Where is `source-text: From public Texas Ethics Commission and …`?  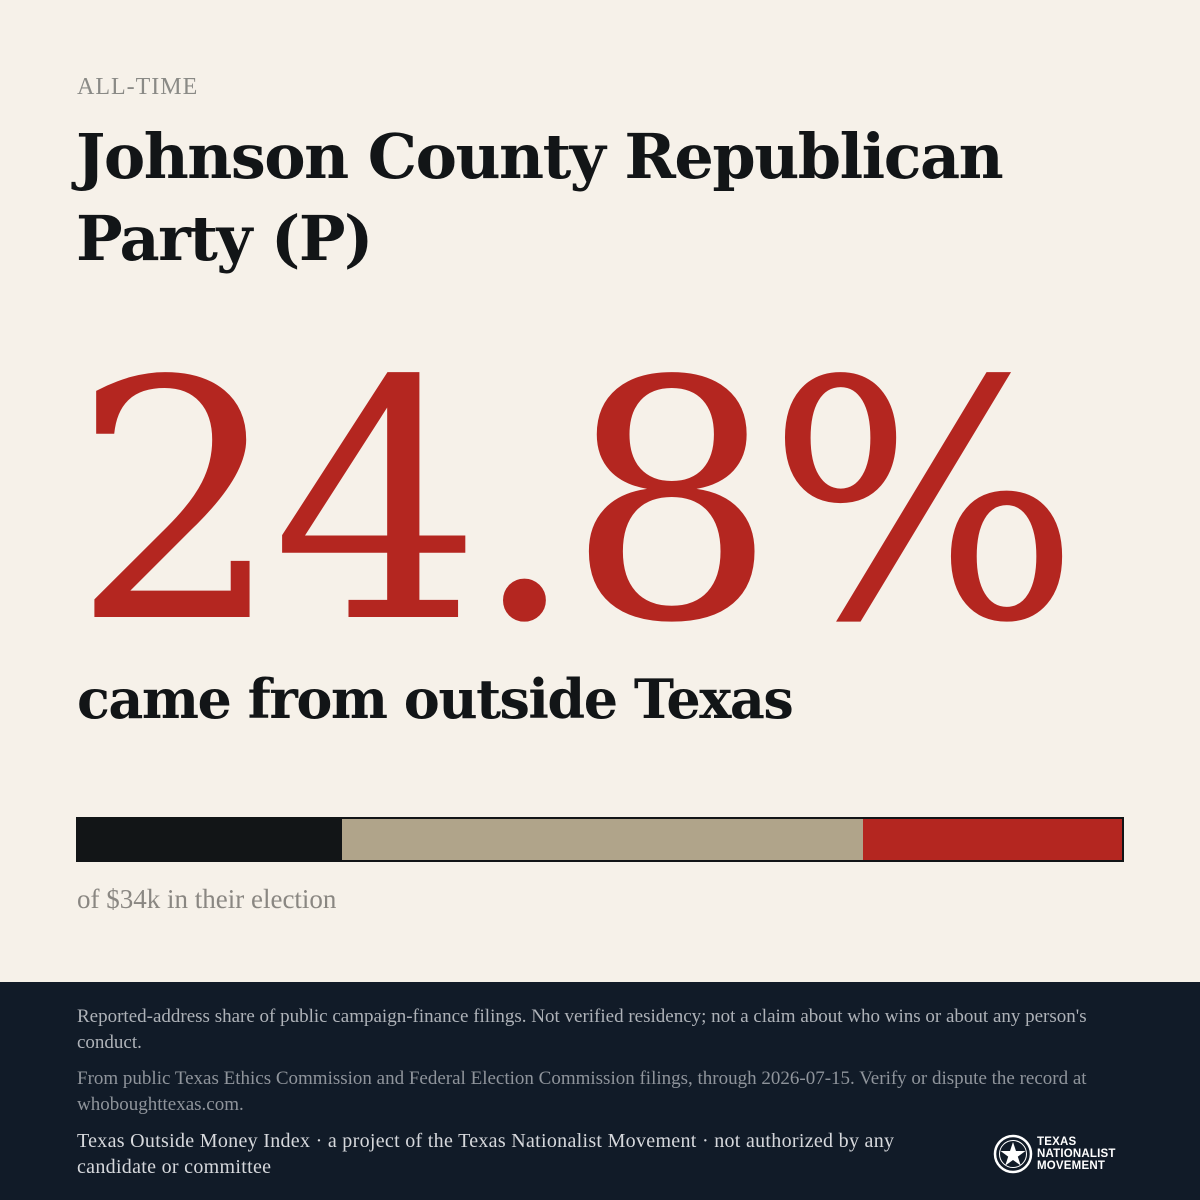
source-text: From public Texas Ethics Commission and … is located at coordinates (582, 1091).